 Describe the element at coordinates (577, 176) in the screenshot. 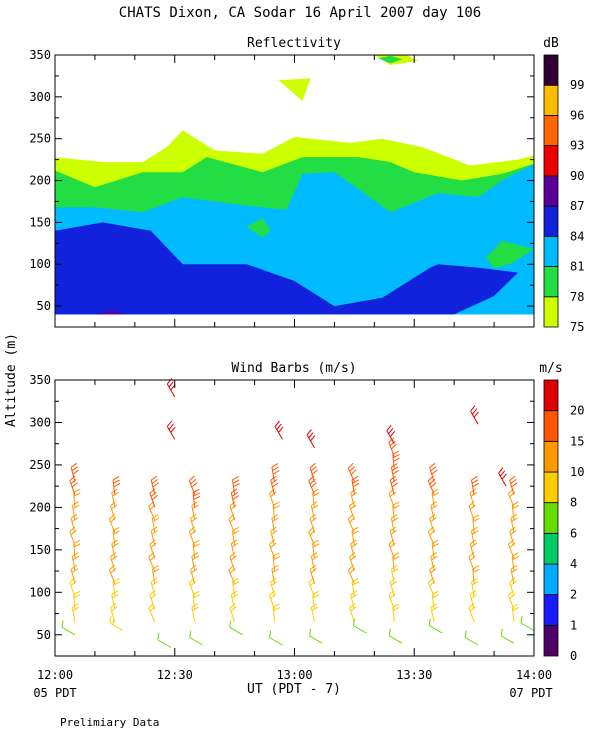

I see `colorbar-label: 90` at that location.